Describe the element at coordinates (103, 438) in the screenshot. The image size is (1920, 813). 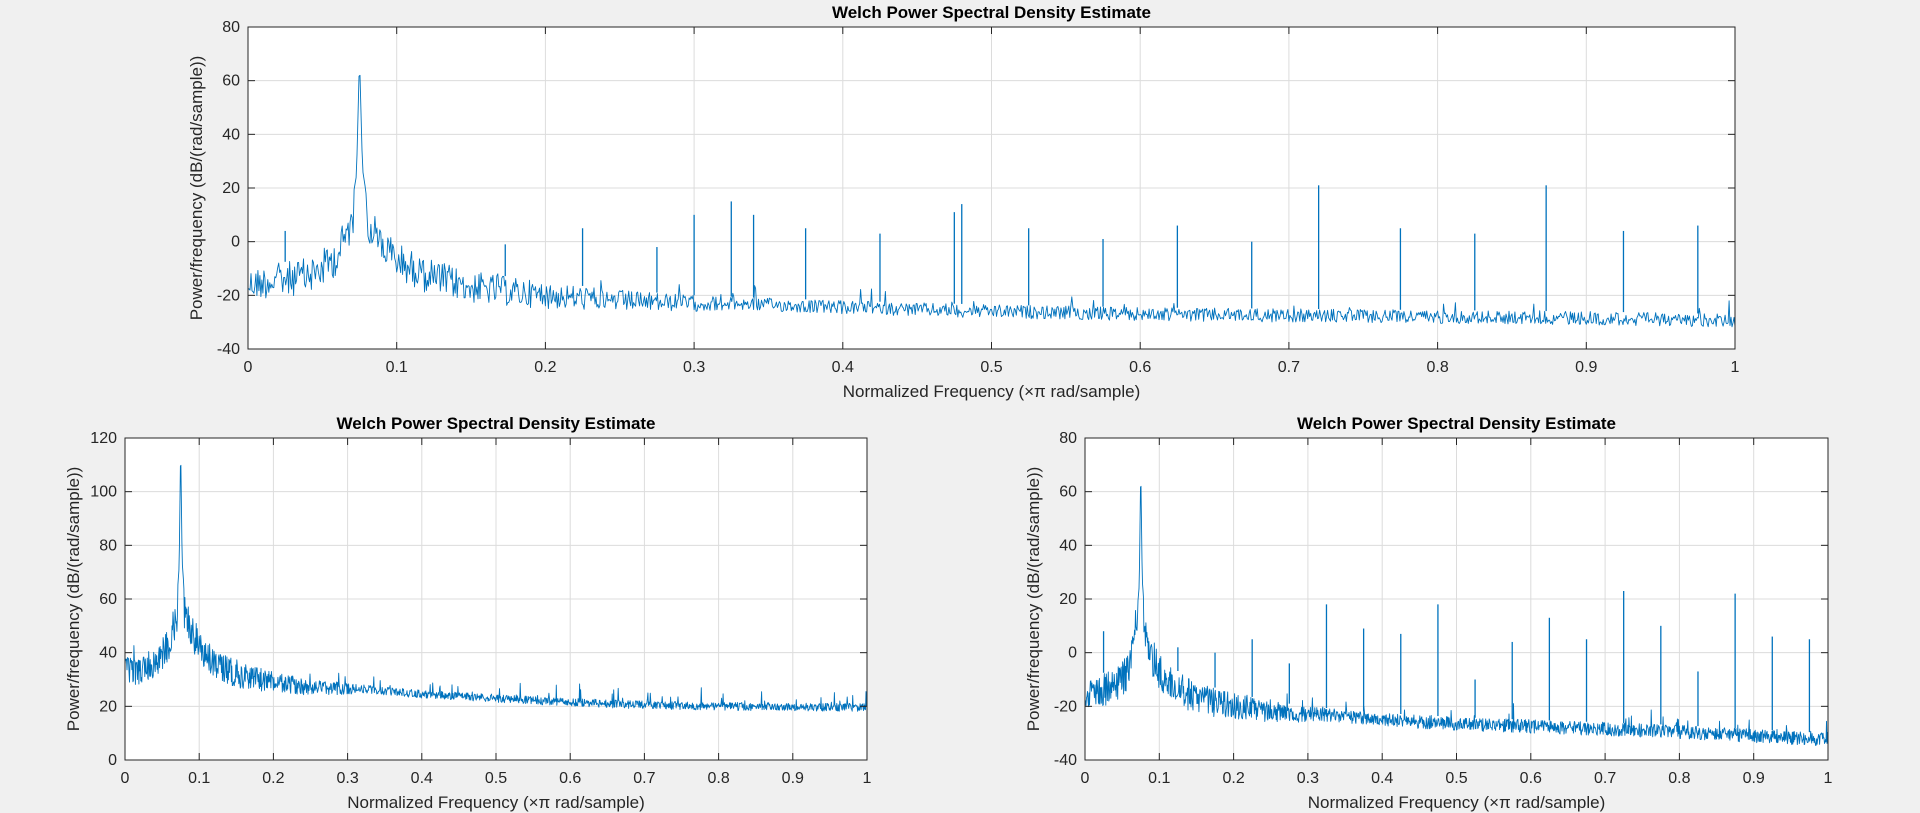
I see `y-tick-label: 120` at that location.